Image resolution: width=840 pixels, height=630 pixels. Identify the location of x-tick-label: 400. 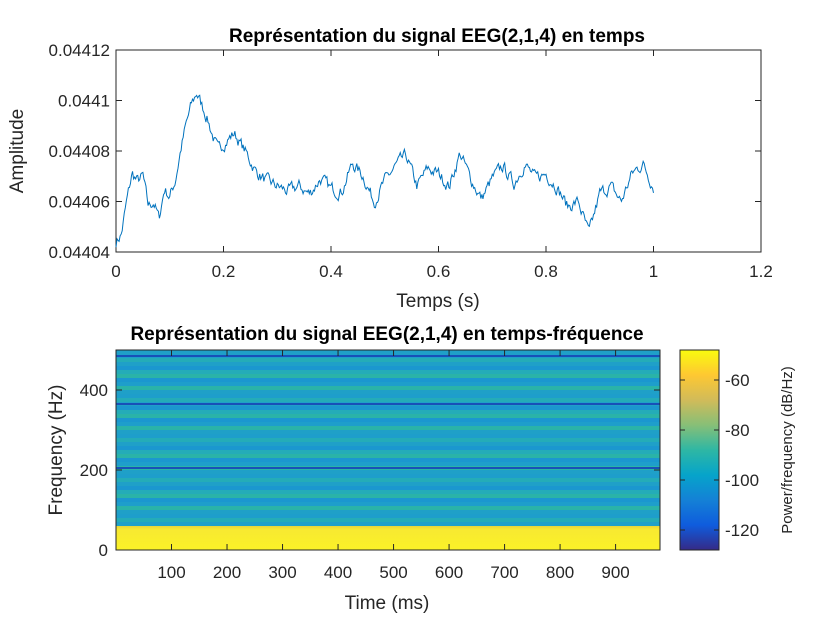
(338, 572).